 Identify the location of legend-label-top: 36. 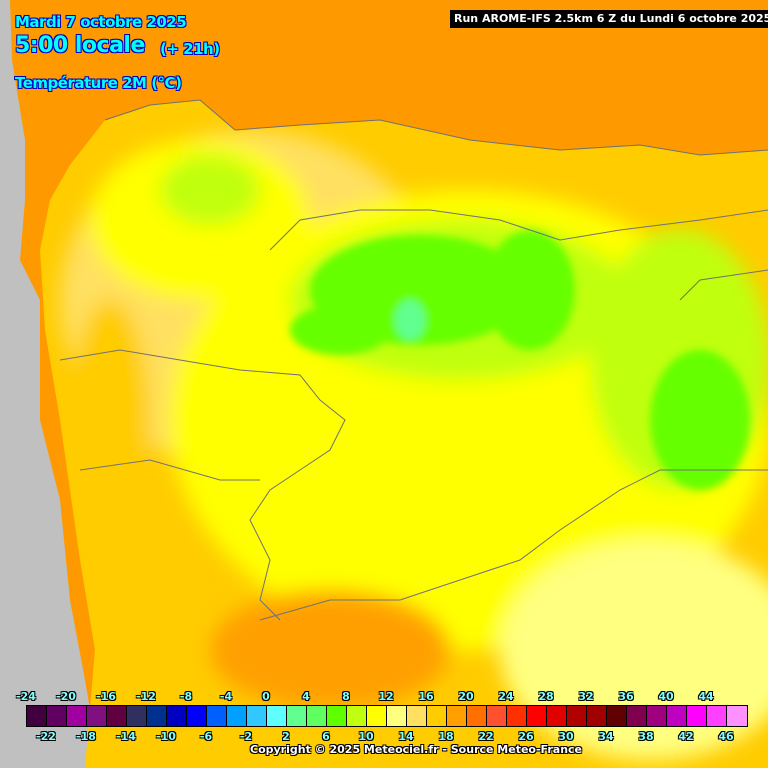
(626, 696).